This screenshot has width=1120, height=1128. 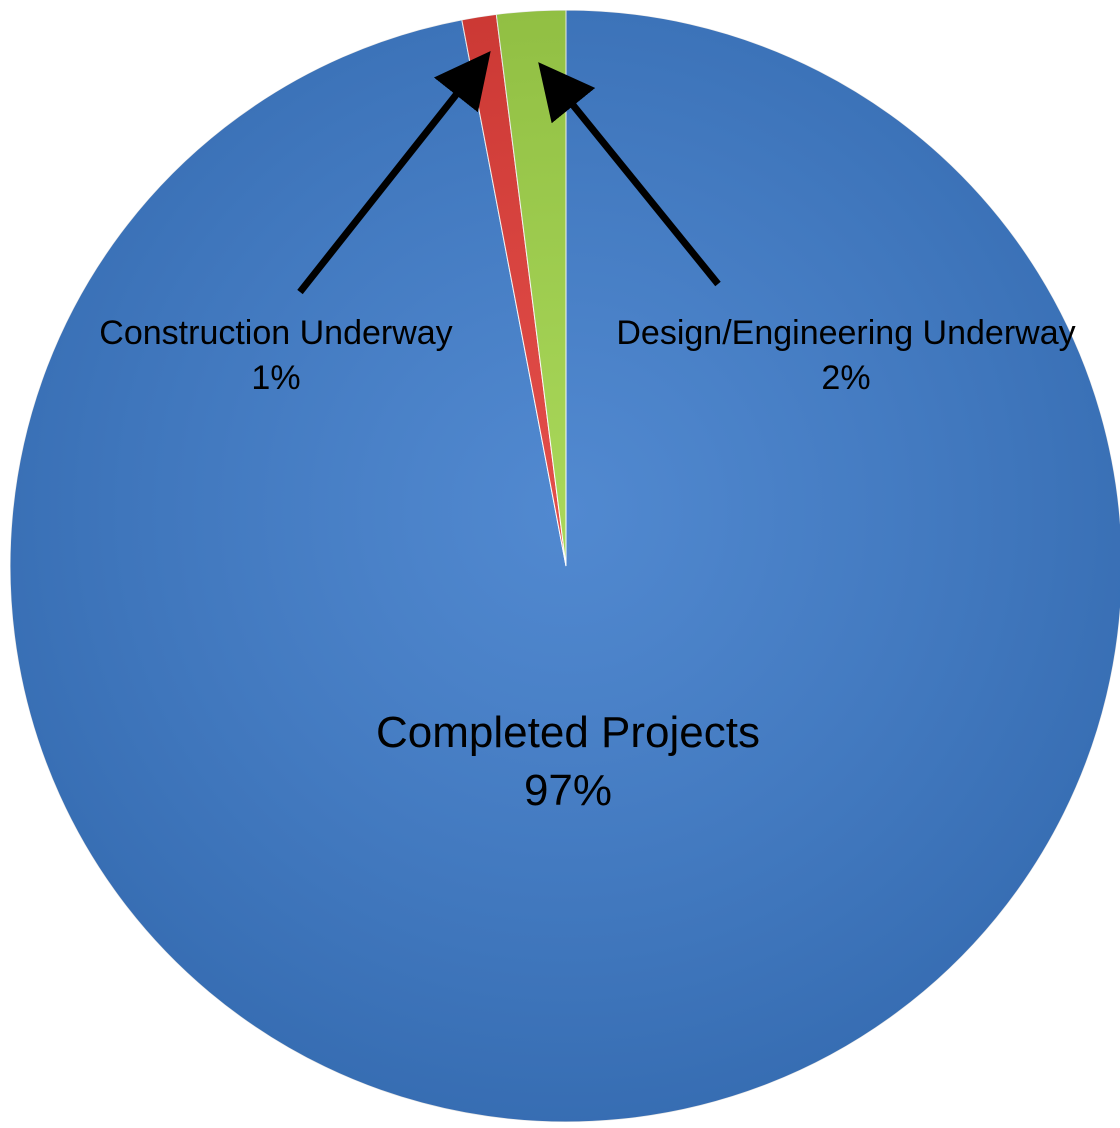 What do you see at coordinates (275, 333) in the screenshot?
I see `construction-label: Construction Underway` at bounding box center [275, 333].